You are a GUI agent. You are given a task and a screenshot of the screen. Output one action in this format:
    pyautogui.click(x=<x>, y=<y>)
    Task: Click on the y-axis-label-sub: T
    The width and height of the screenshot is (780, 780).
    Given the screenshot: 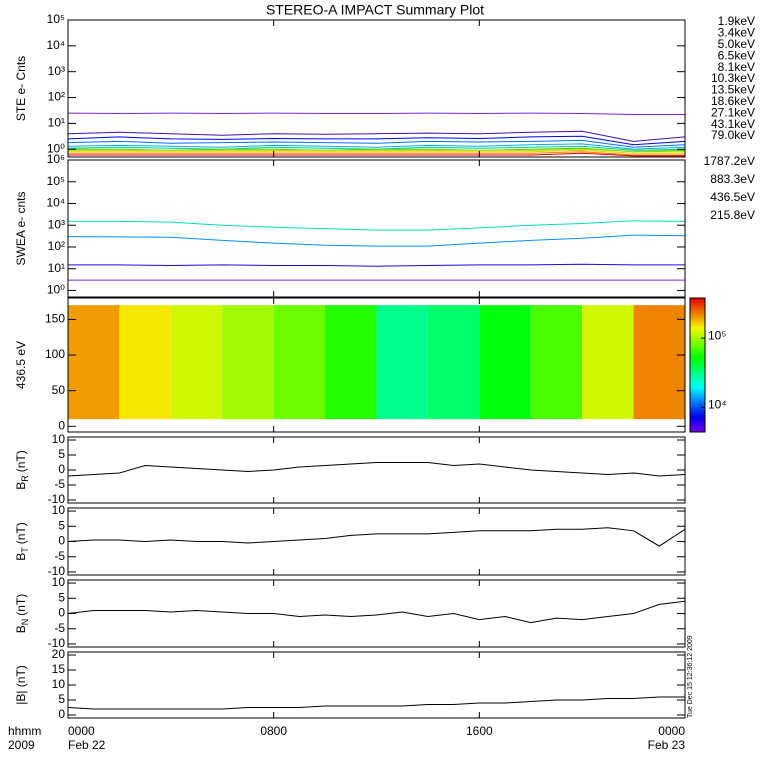 What is the action you would take?
    pyautogui.click(x=25, y=550)
    